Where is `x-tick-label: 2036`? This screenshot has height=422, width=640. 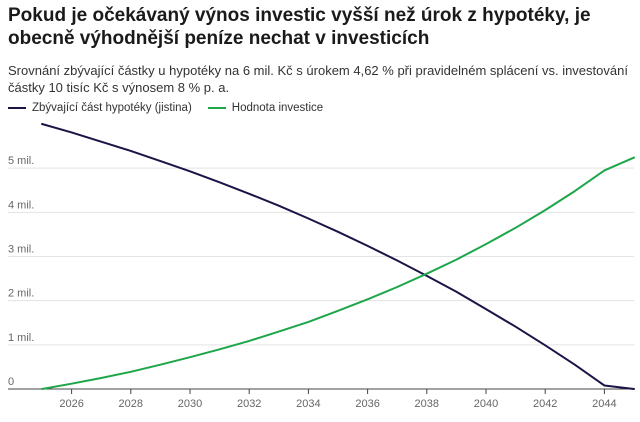 x-tick-label: 2036 is located at coordinates (367, 404).